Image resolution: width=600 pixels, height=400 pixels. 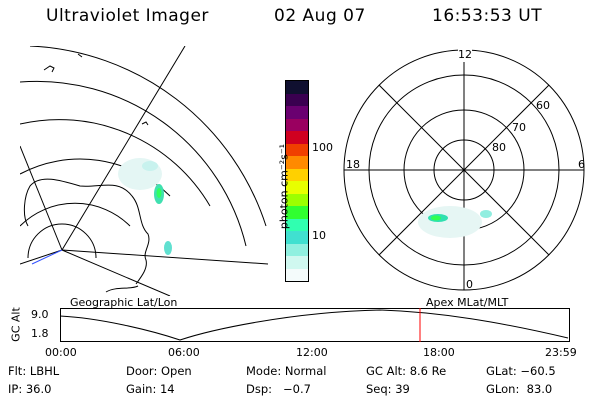 What do you see at coordinates (469, 284) in the screenshot?
I see `mlt-label-0: 0` at bounding box center [469, 284].